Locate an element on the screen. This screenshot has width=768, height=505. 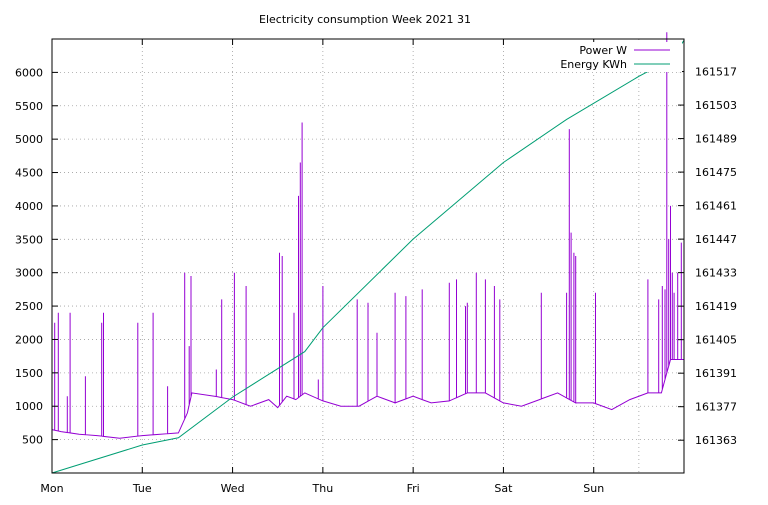
y-left-tick-label: 1000 is located at coordinates (29, 406).